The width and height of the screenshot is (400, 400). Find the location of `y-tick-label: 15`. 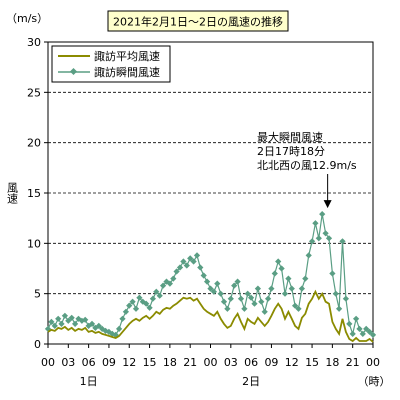

y-tick-label: 15 is located at coordinates (34, 193).